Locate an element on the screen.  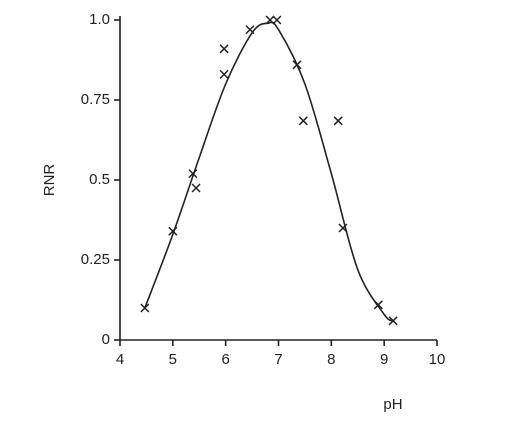
x-tick-label: 8 is located at coordinates (331, 359).